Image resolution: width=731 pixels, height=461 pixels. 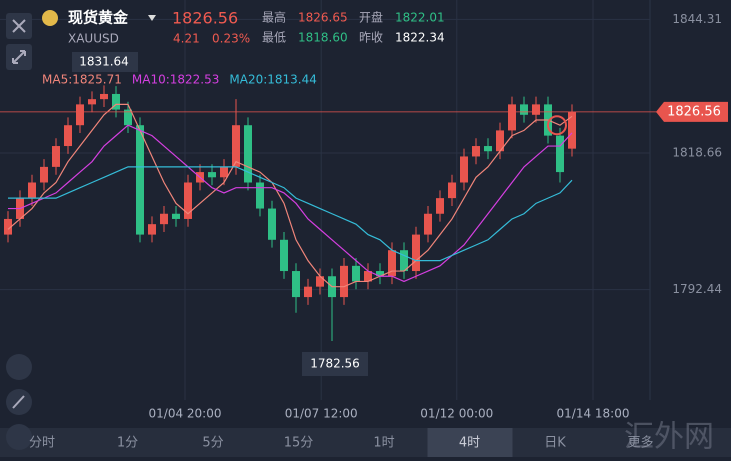 What do you see at coordinates (323, 38) in the screenshot?
I see `low-value: 1818.60` at bounding box center [323, 38].